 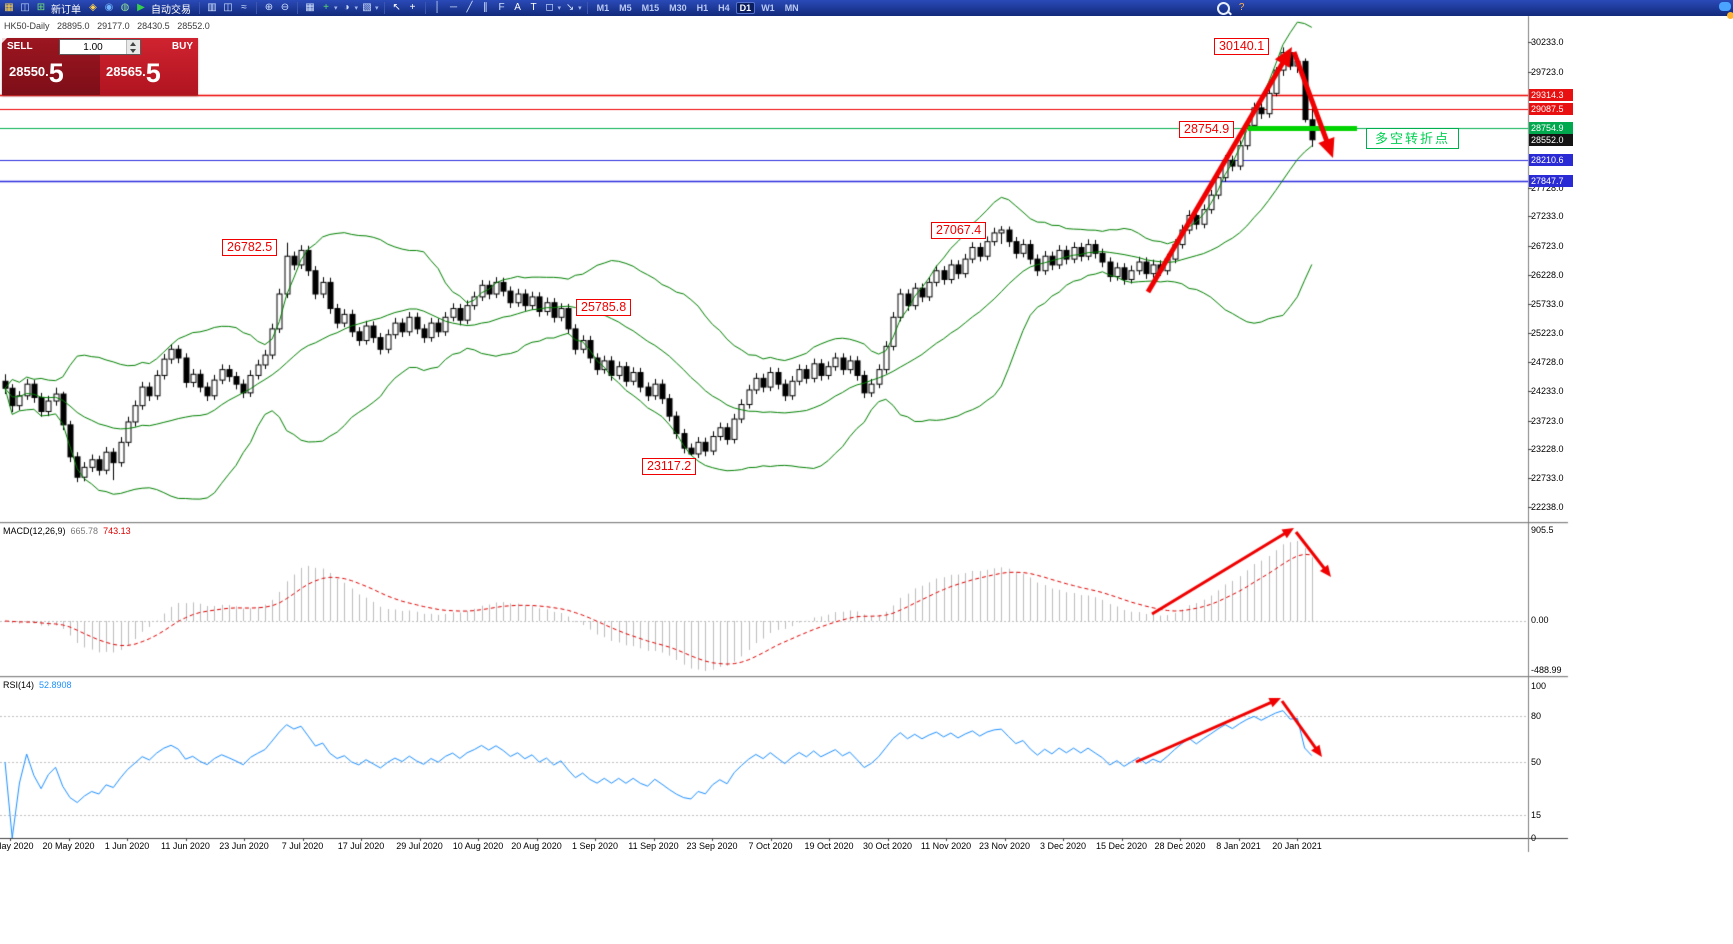 I want to click on price-annotation: 26782.5, so click(x=250, y=247).